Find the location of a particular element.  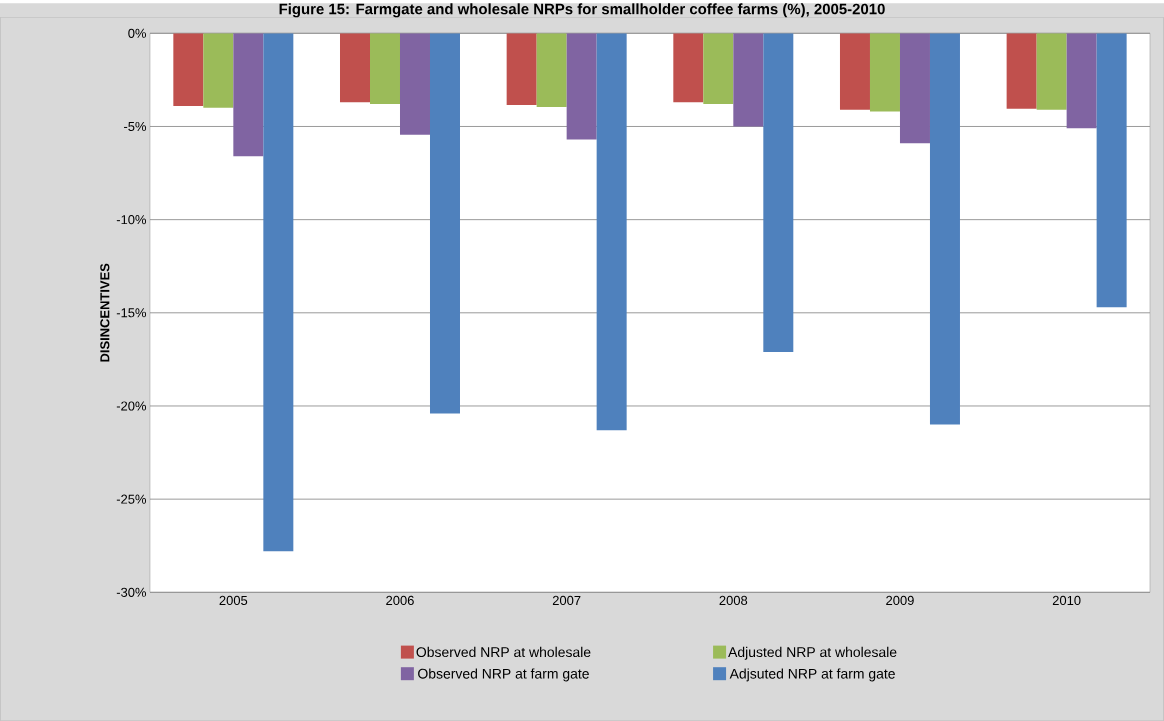

x-tick-label: 2008 is located at coordinates (733, 600).